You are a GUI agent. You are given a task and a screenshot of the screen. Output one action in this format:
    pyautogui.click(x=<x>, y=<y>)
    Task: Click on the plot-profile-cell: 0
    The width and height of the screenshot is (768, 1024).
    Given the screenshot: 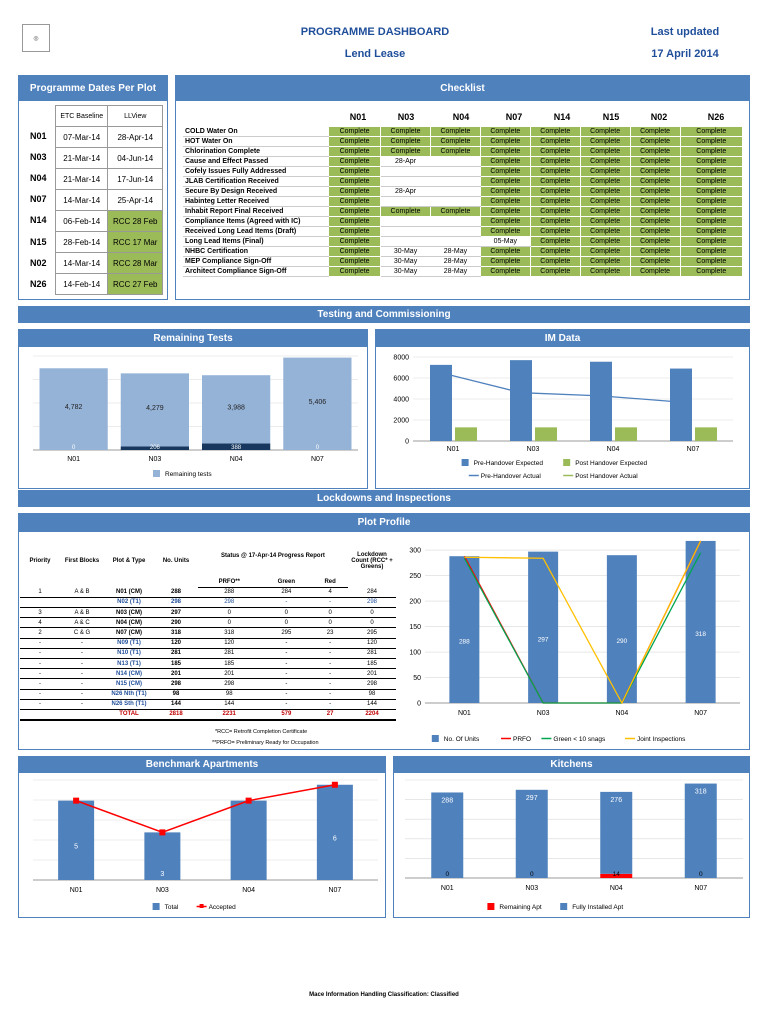 What is the action you would take?
    pyautogui.click(x=372, y=623)
    